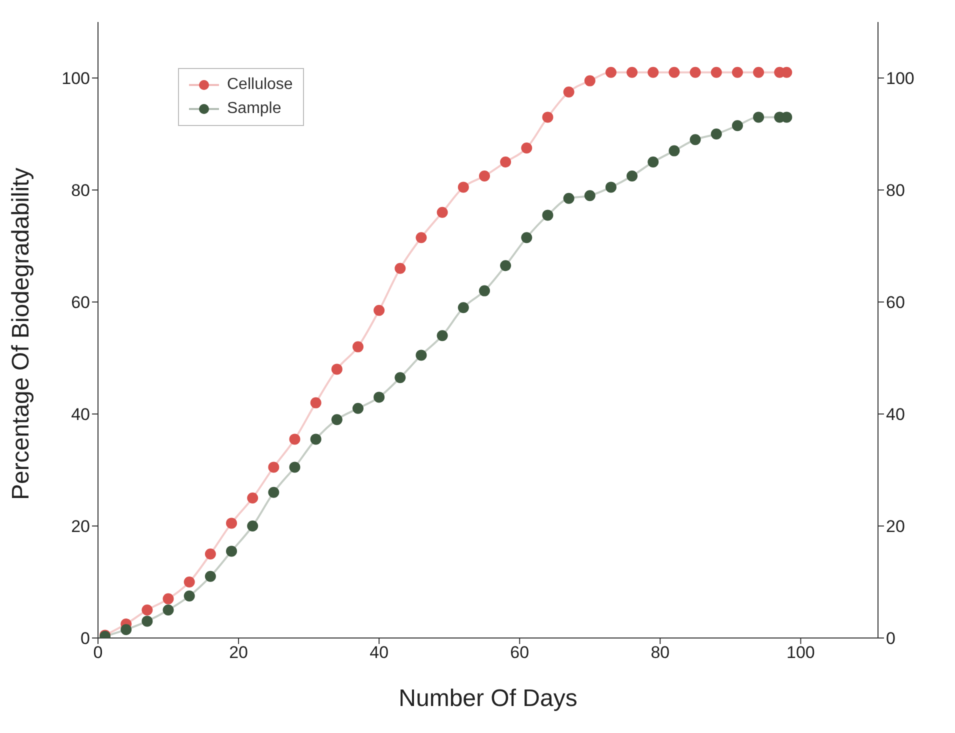 This screenshot has width=955, height=733. What do you see at coordinates (21, 334) in the screenshot?
I see `y-axis-title: Percentage Of Biodegradability` at bounding box center [21, 334].